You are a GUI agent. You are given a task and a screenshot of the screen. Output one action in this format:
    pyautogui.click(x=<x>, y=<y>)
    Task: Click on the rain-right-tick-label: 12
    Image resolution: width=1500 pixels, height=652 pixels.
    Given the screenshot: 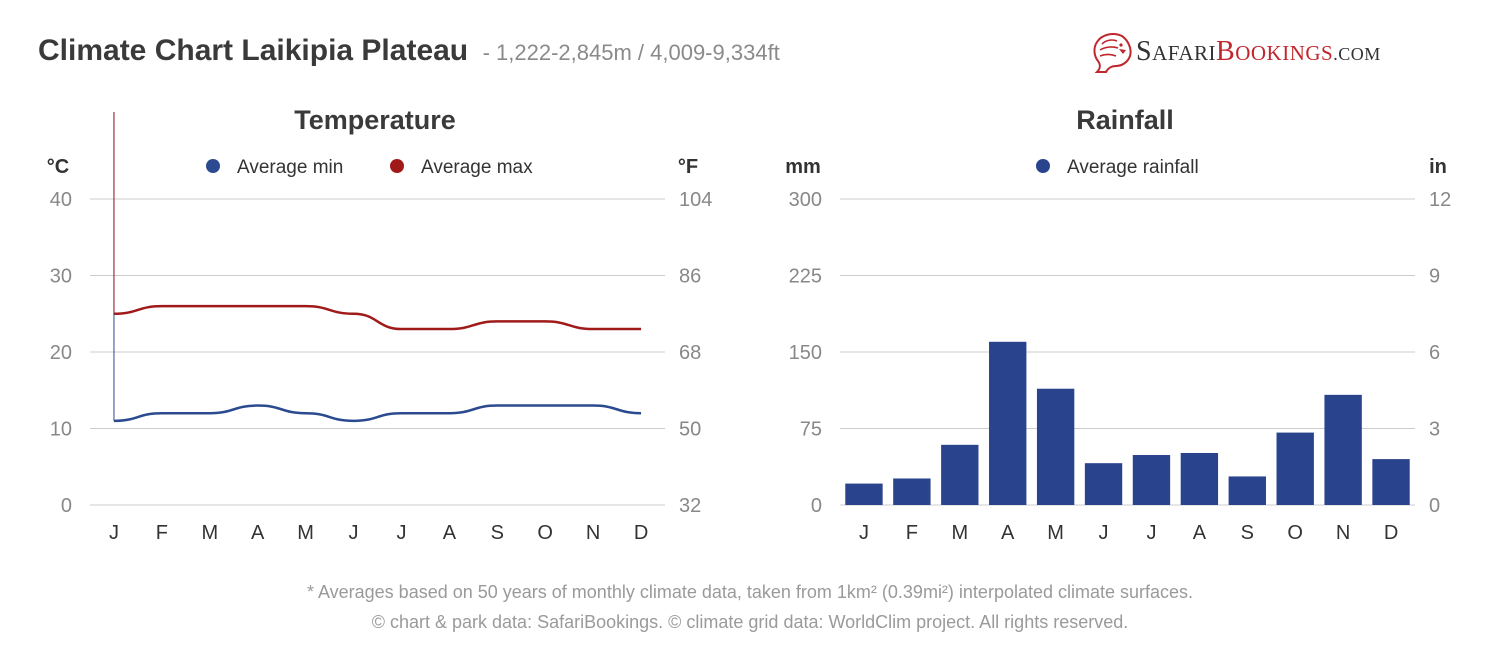 What is the action you would take?
    pyautogui.click(x=1440, y=200)
    